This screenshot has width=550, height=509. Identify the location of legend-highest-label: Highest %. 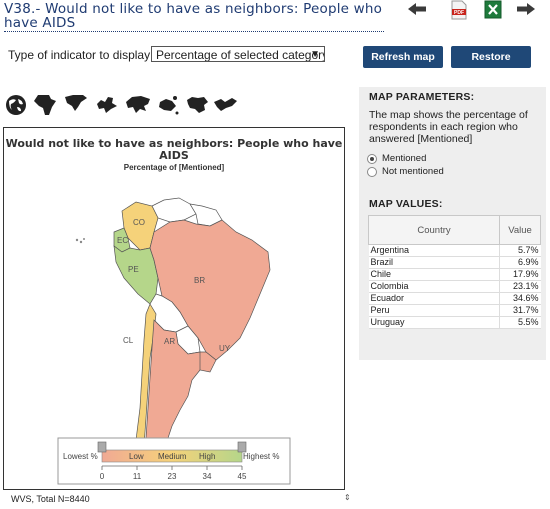
(261, 456).